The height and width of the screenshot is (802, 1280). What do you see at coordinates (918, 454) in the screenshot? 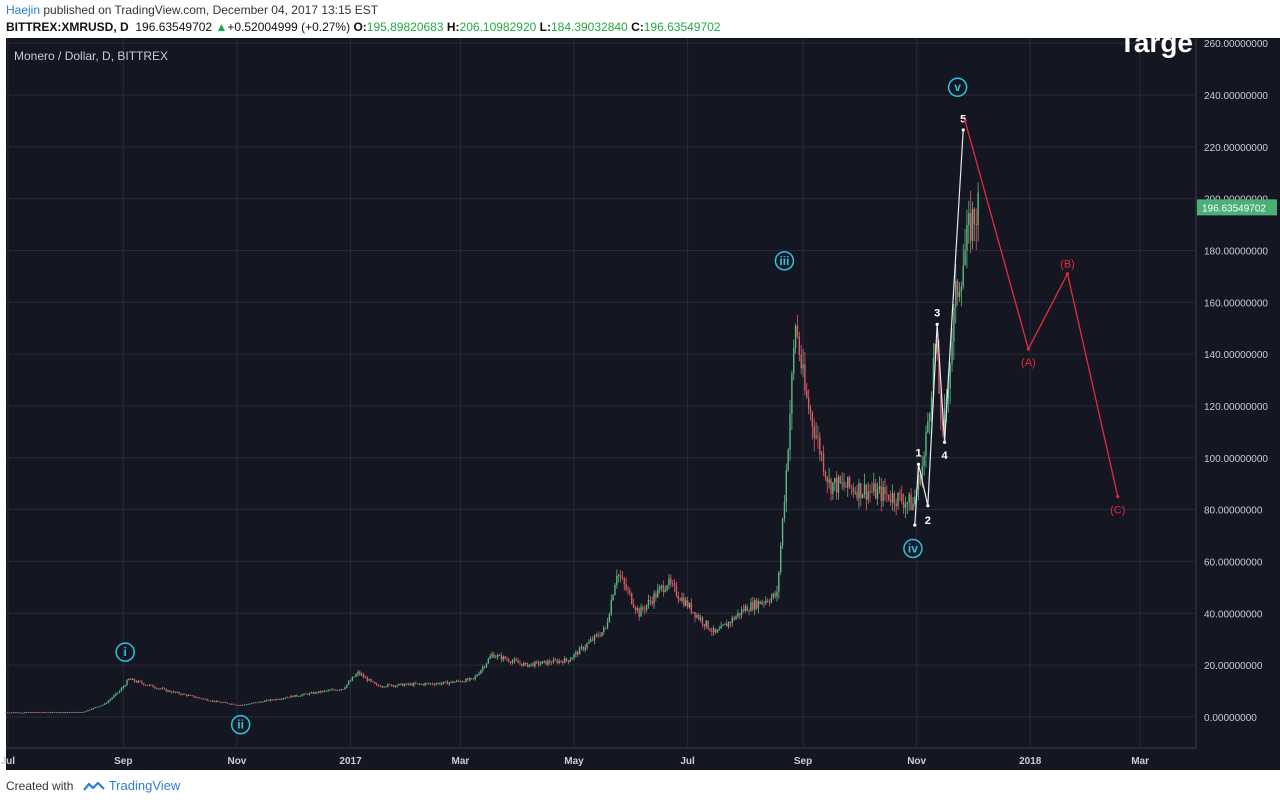
I see `sub-wave-label-1: 1` at bounding box center [918, 454].